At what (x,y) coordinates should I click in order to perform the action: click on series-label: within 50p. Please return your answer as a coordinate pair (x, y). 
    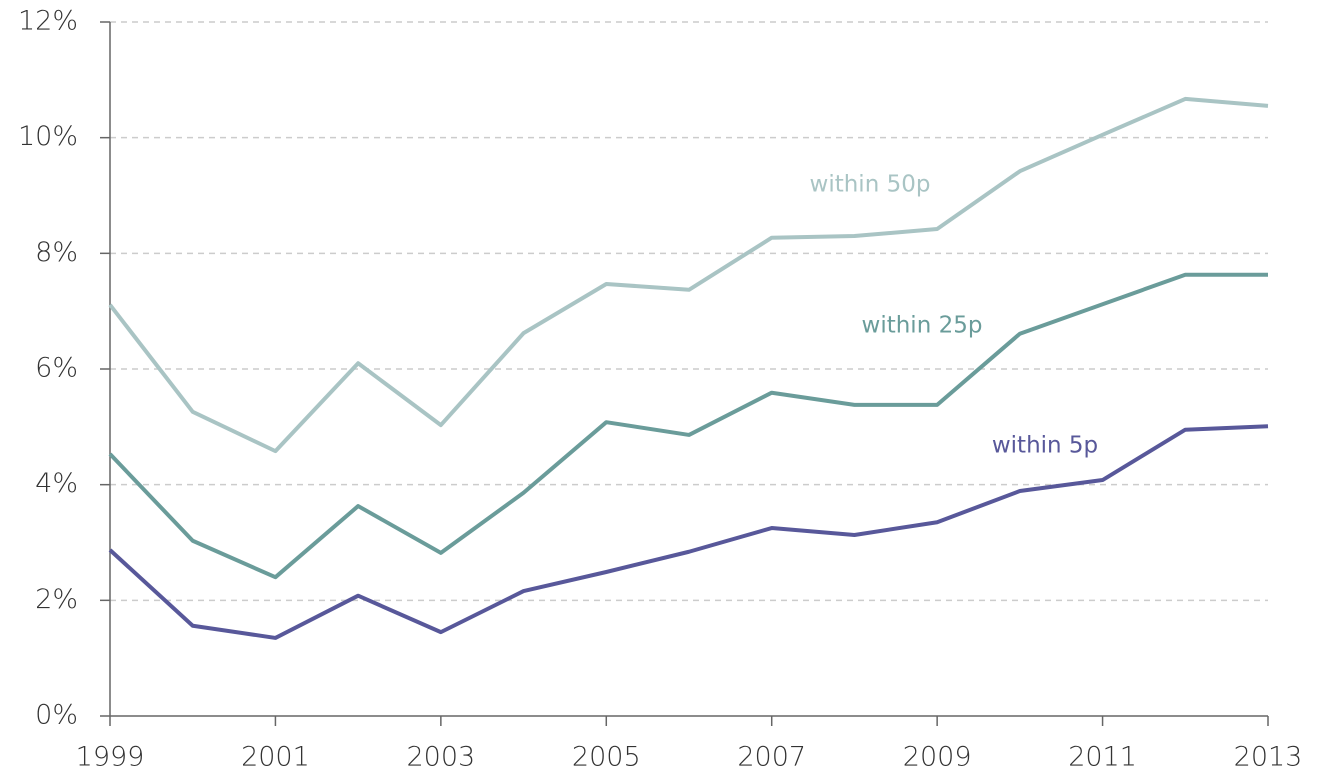
    Looking at the image, I should click on (870, 185).